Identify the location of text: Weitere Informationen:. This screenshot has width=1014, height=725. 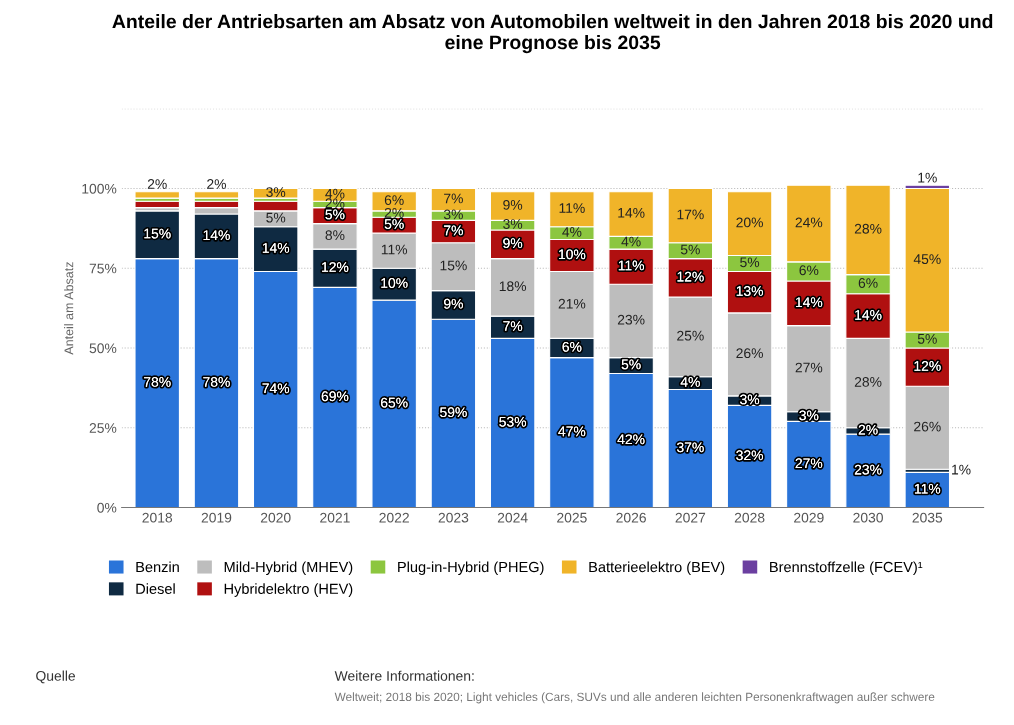
(404, 675).